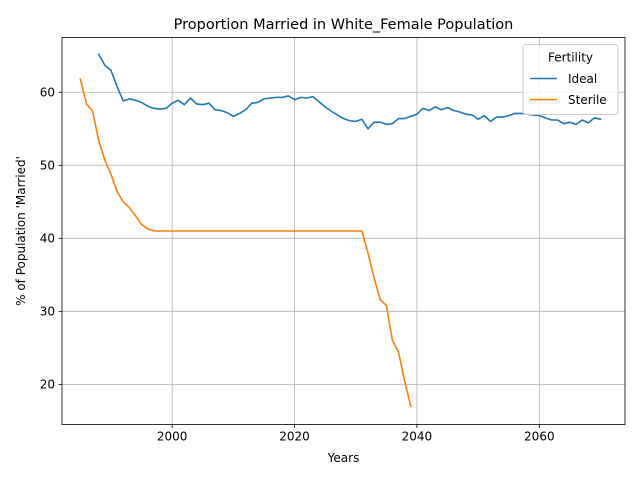 This screenshot has height=480, width=640. I want to click on x-tick-label: 2000, so click(172, 437).